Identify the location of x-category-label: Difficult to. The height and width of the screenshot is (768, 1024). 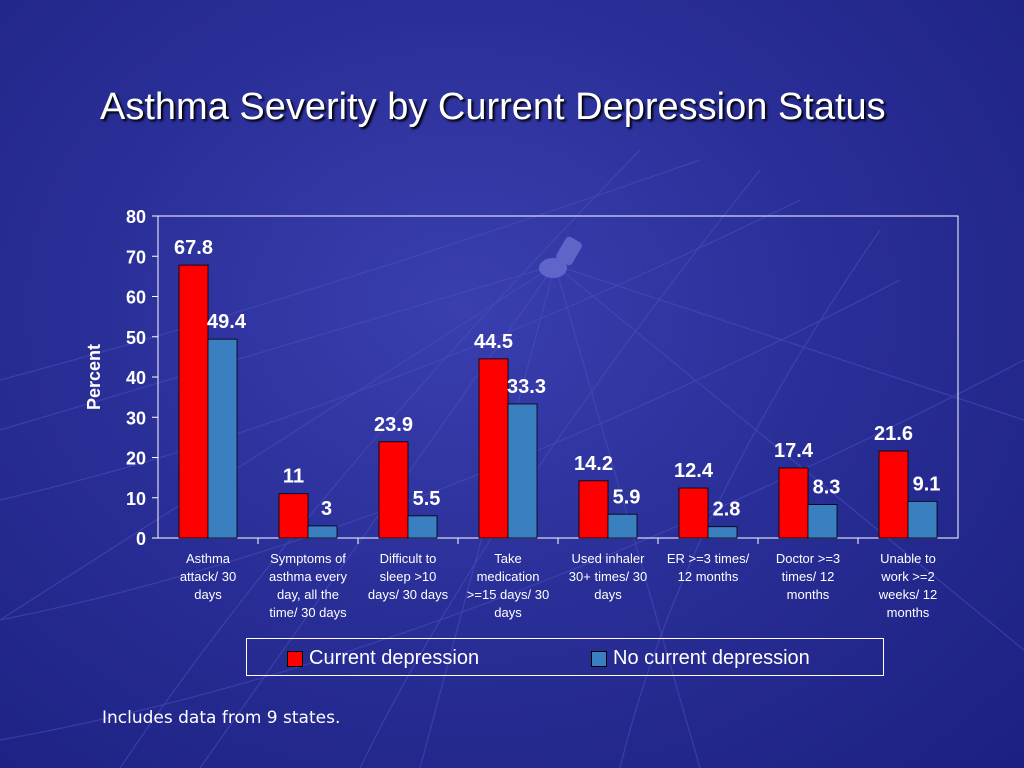
(408, 558).